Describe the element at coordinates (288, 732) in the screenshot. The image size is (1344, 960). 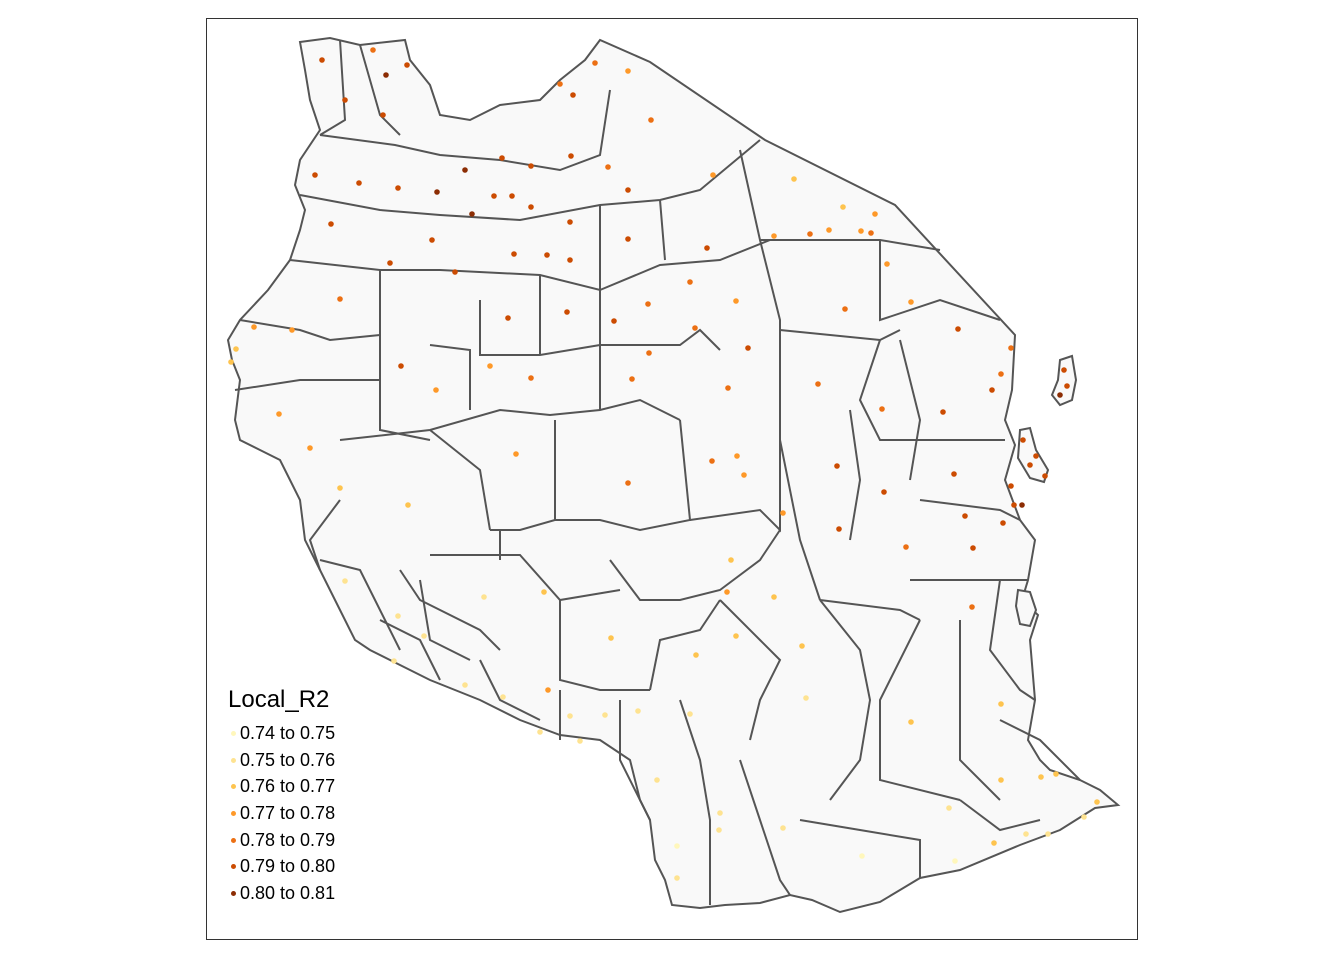
I see `legend-label: 0.74 to 0.75` at that location.